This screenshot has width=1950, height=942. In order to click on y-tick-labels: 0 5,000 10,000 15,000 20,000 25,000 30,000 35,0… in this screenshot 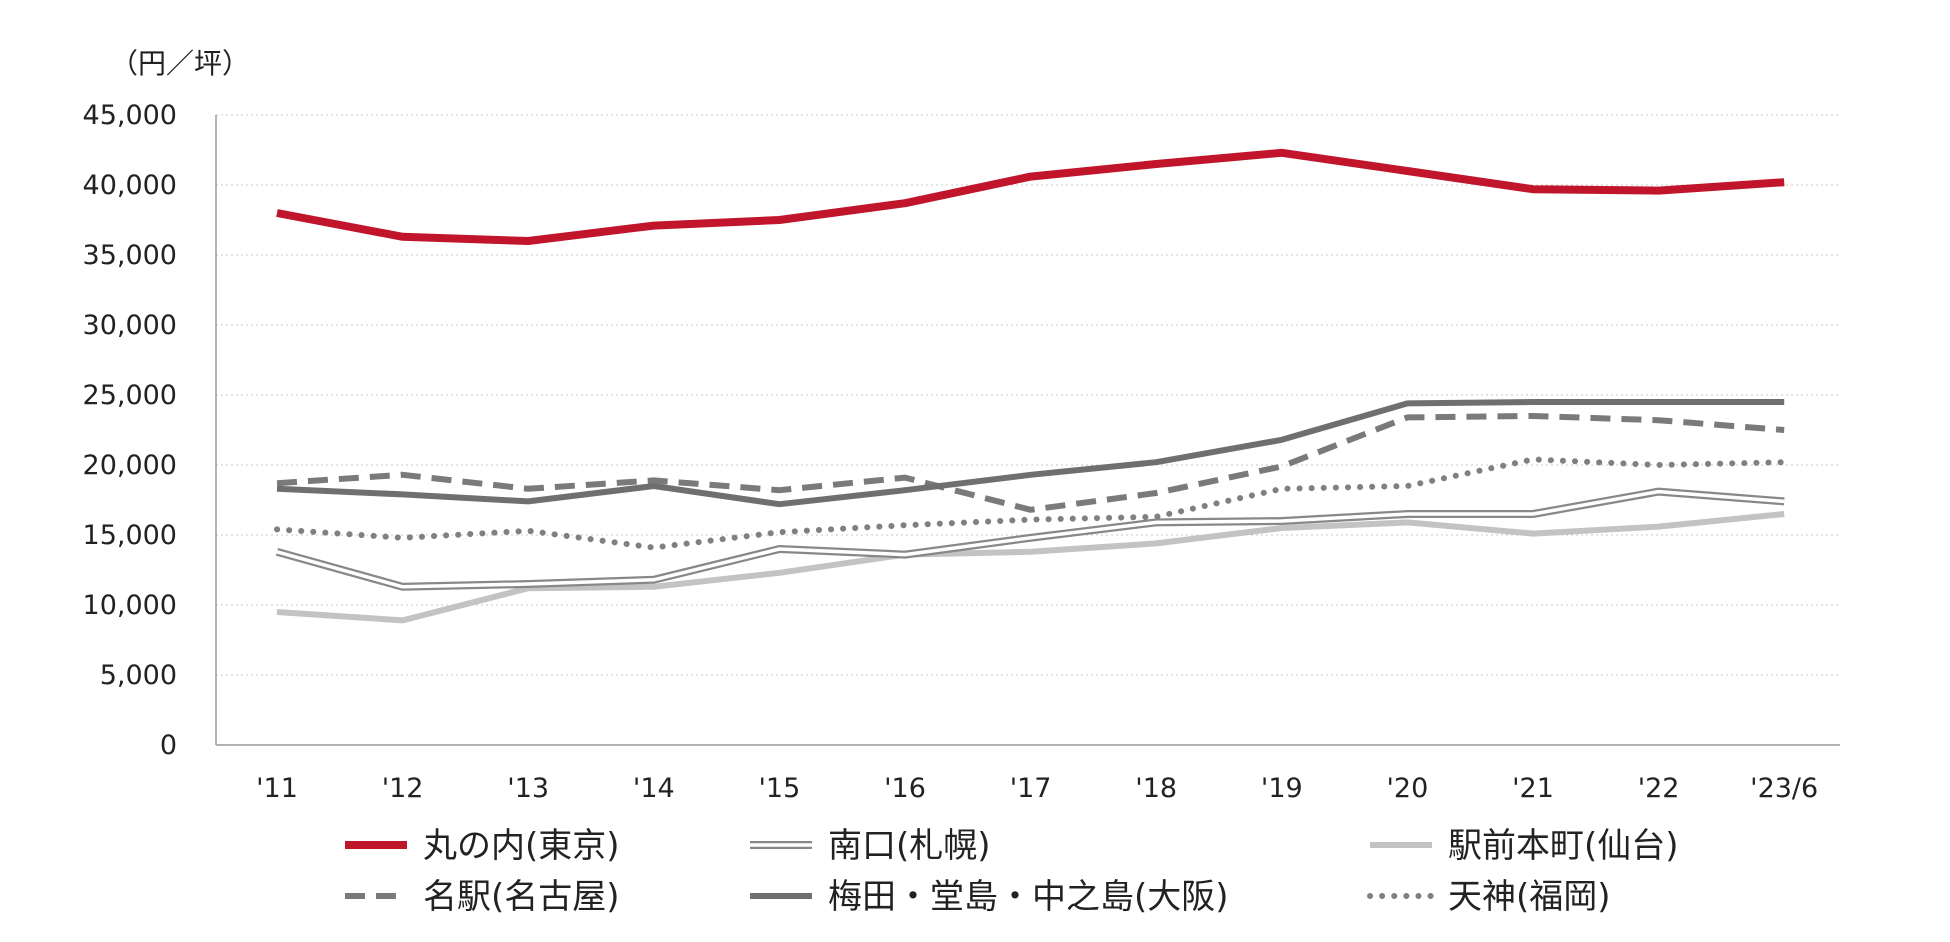, I will do `click(130, 430)`.